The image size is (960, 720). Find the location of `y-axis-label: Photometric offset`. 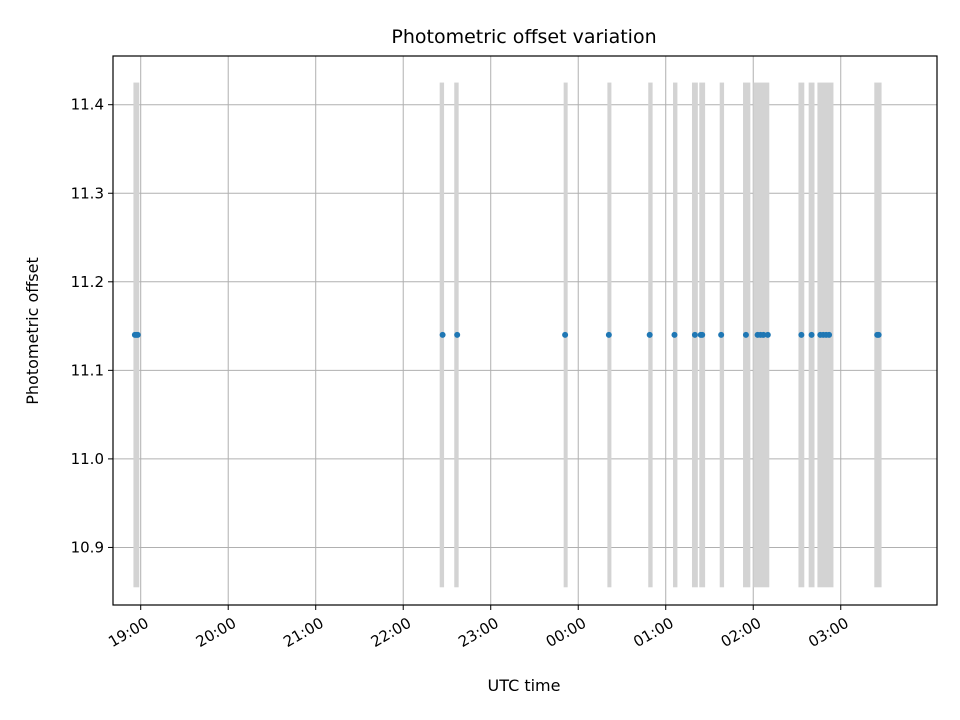

y-axis-label: Photometric offset is located at coordinates (32, 331).